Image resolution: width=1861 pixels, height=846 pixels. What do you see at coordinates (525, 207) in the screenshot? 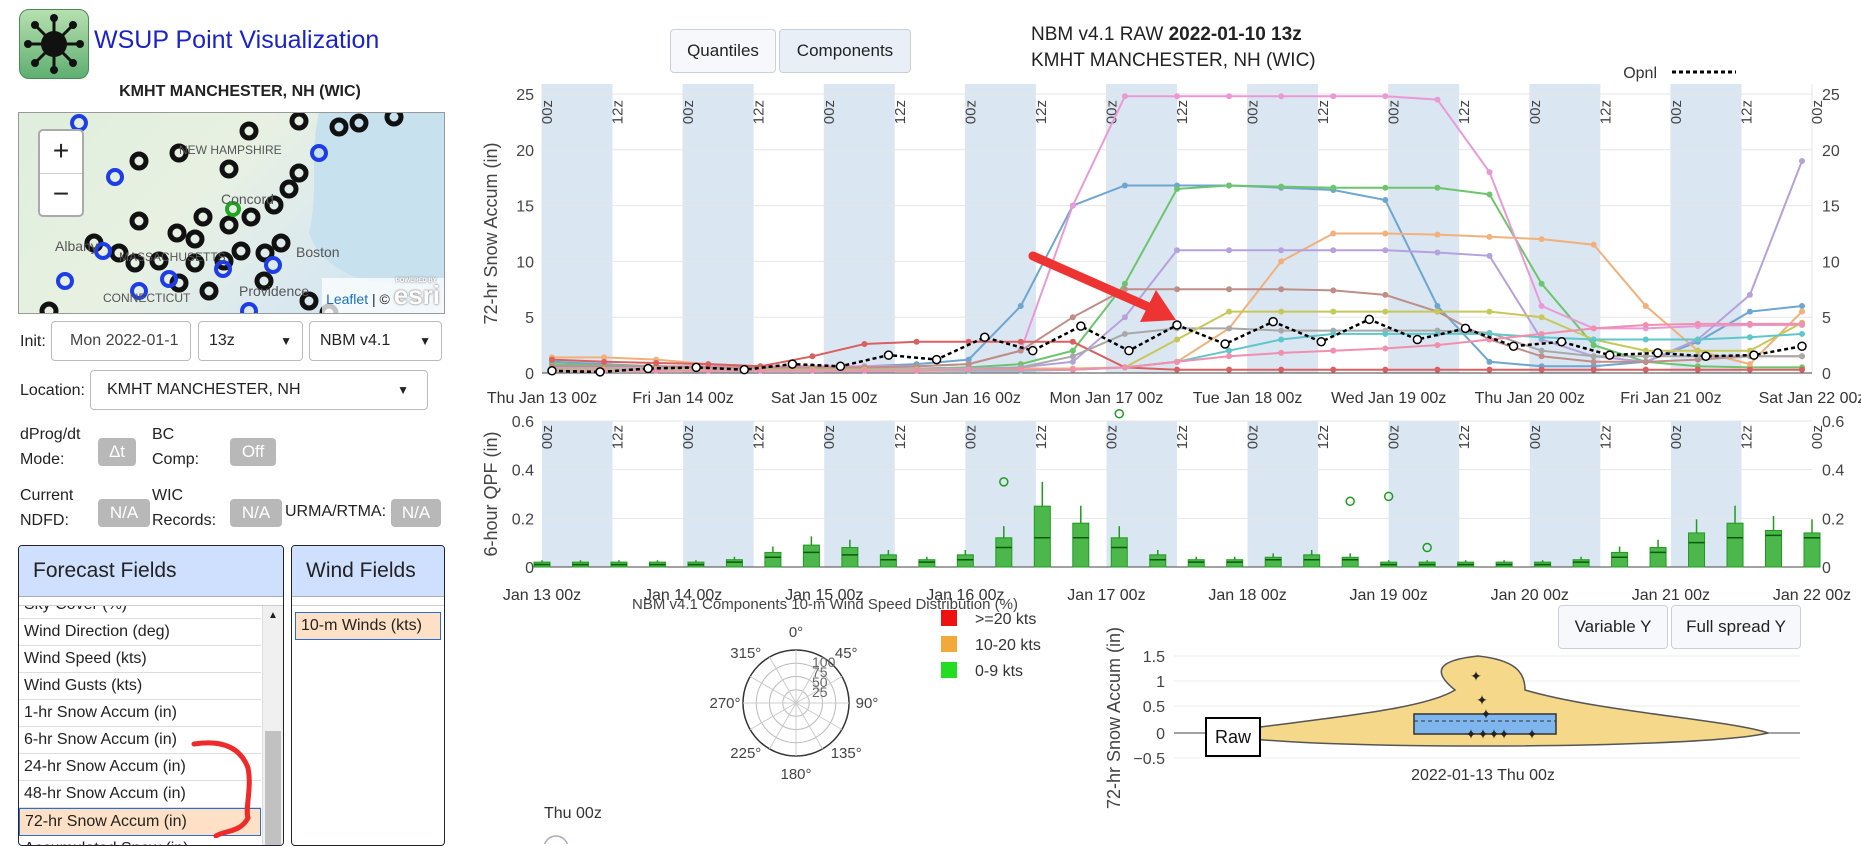
I see `y-tick-label: 15` at bounding box center [525, 207].